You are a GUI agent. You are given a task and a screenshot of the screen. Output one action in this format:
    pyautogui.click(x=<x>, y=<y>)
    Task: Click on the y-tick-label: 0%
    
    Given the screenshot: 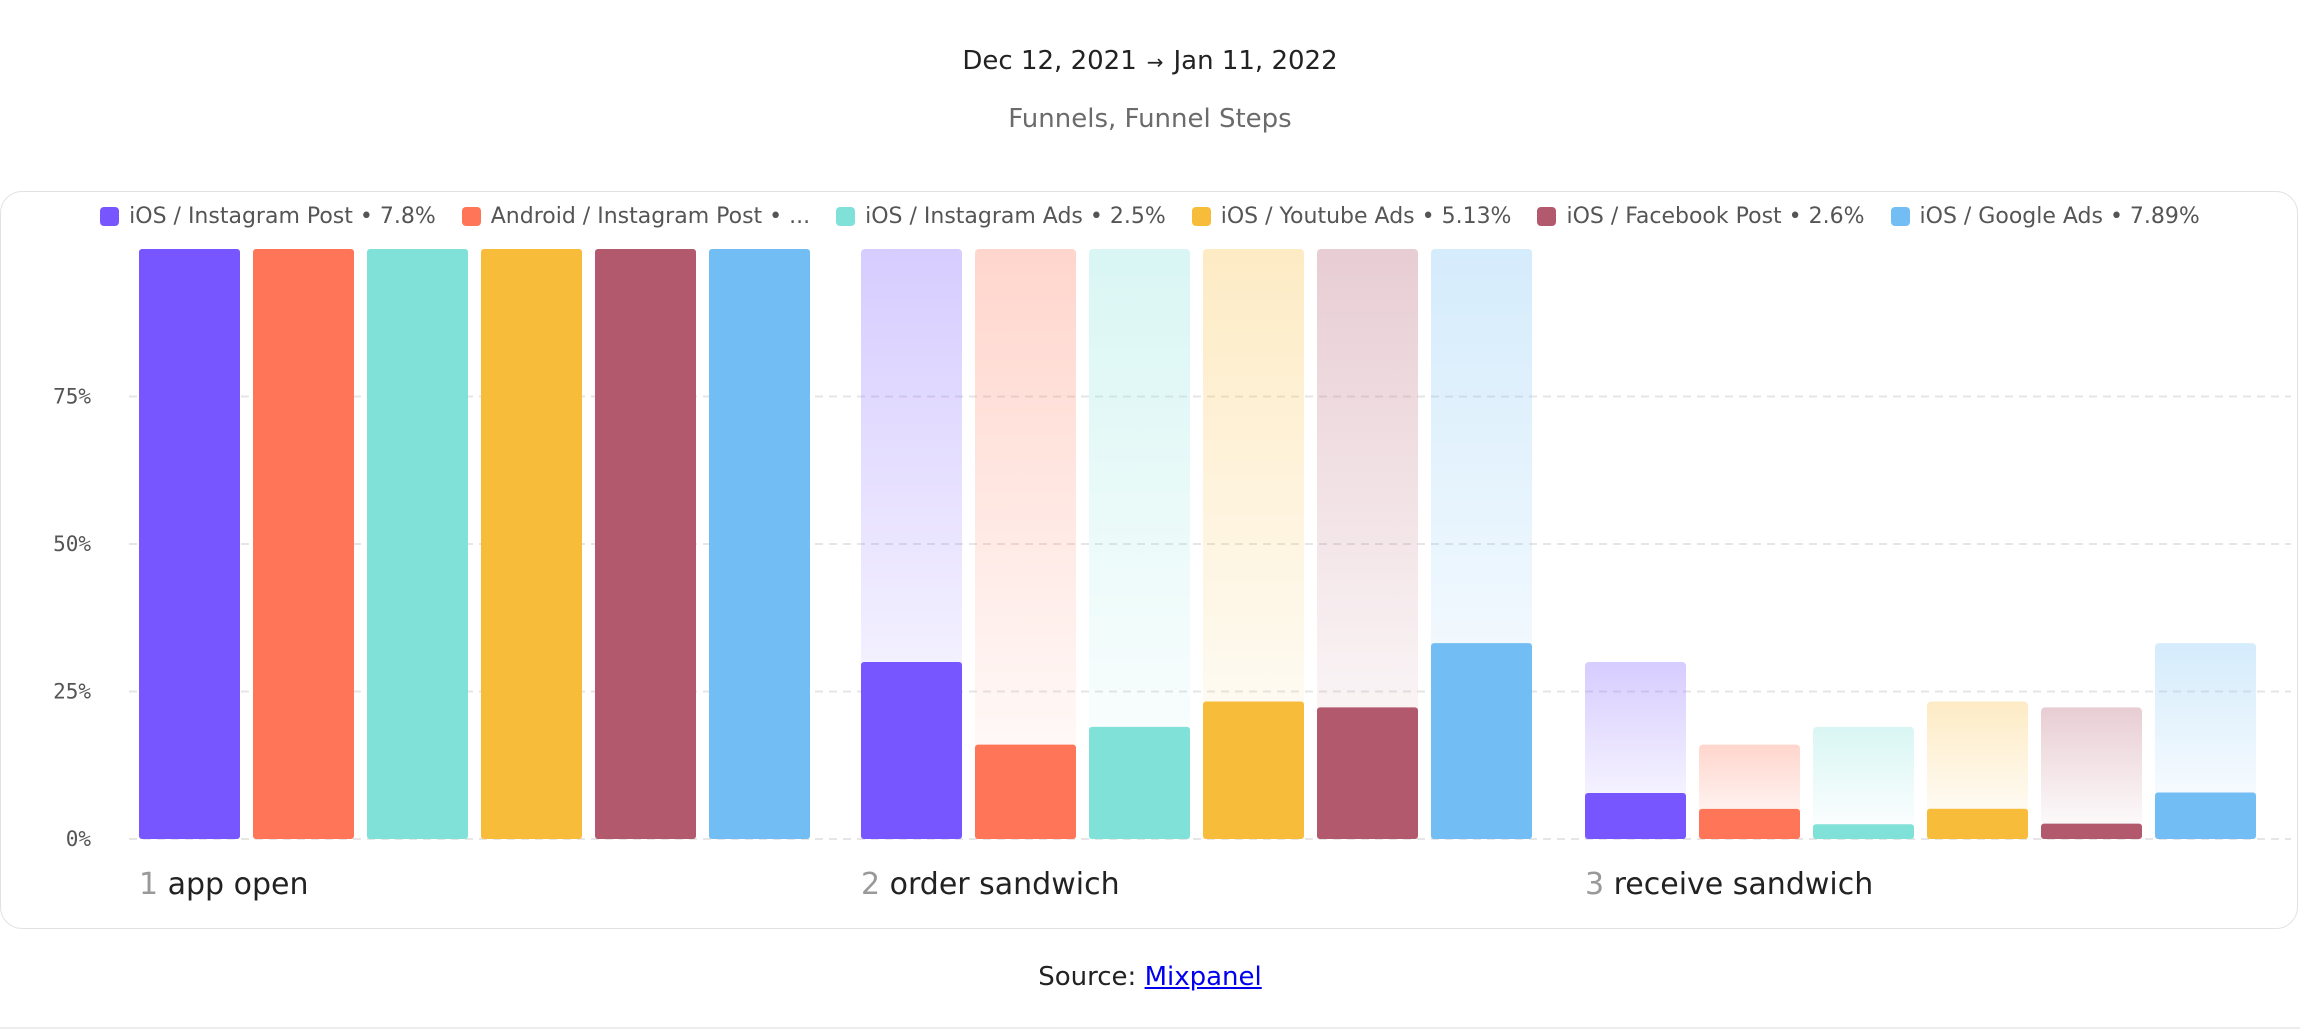 What is the action you would take?
    pyautogui.click(x=79, y=839)
    